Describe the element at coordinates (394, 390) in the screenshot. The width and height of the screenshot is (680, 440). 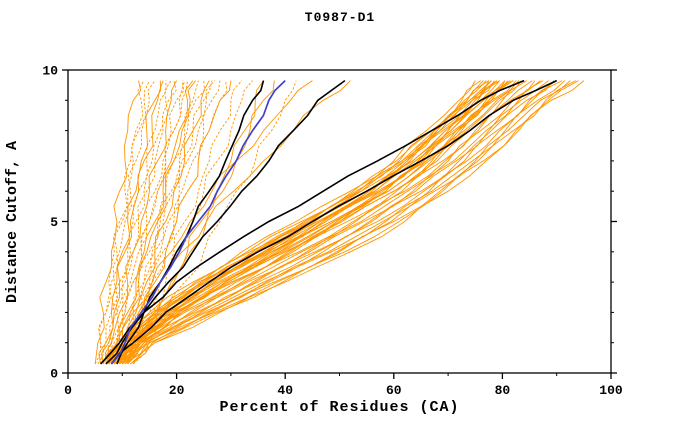
I see `x-tick-label: 60` at that location.